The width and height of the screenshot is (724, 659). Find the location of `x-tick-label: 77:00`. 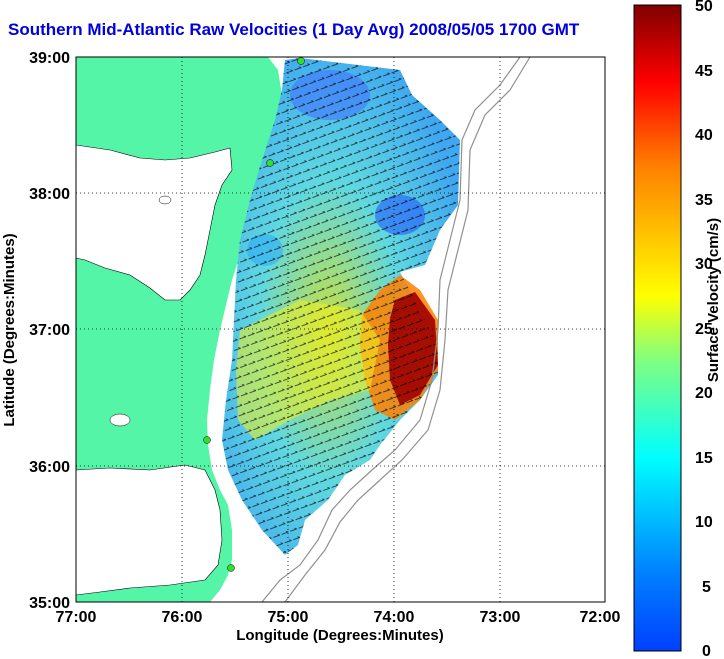

x-tick-label: 77:00 is located at coordinates (76, 617).